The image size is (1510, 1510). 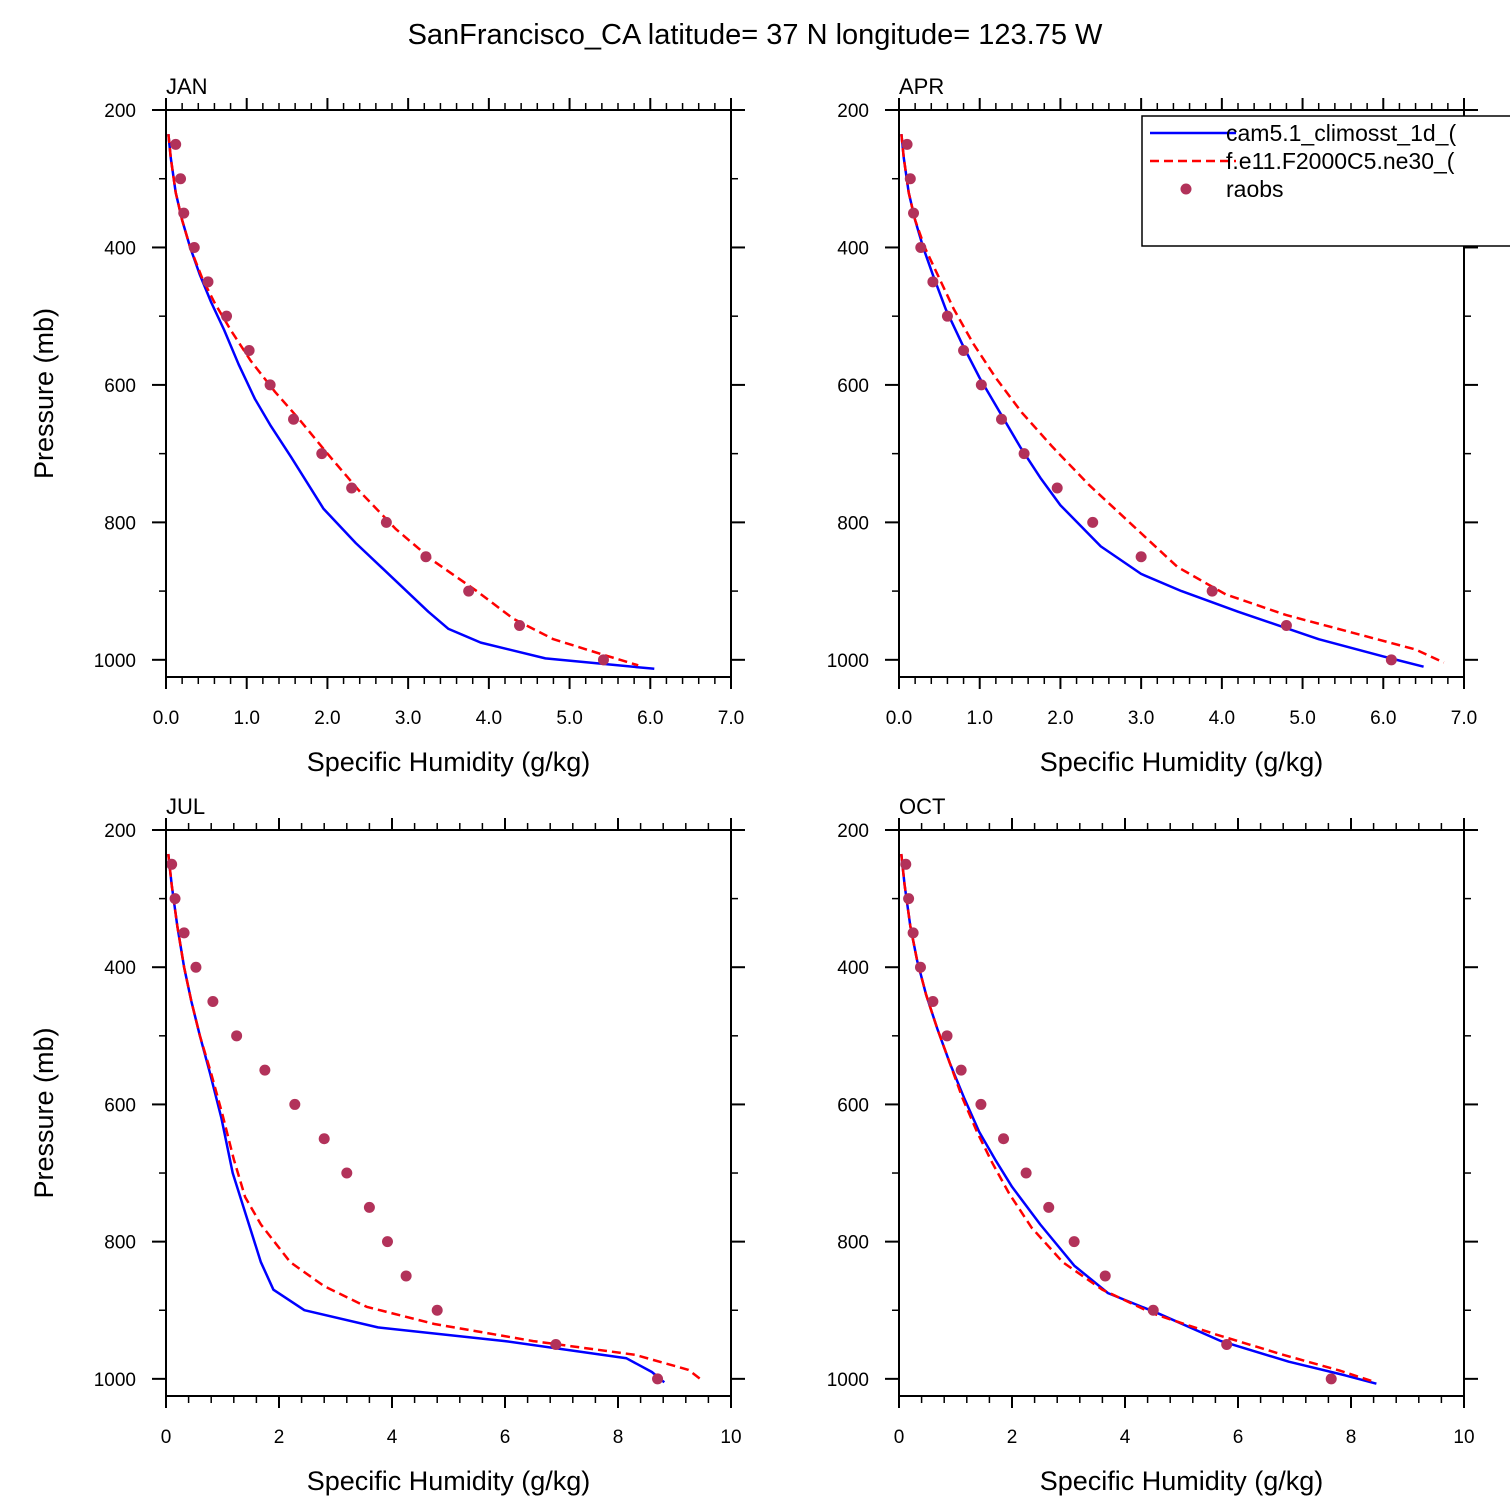 What do you see at coordinates (1463, 1437) in the screenshot?
I see `x-tick-label: 10` at bounding box center [1463, 1437].